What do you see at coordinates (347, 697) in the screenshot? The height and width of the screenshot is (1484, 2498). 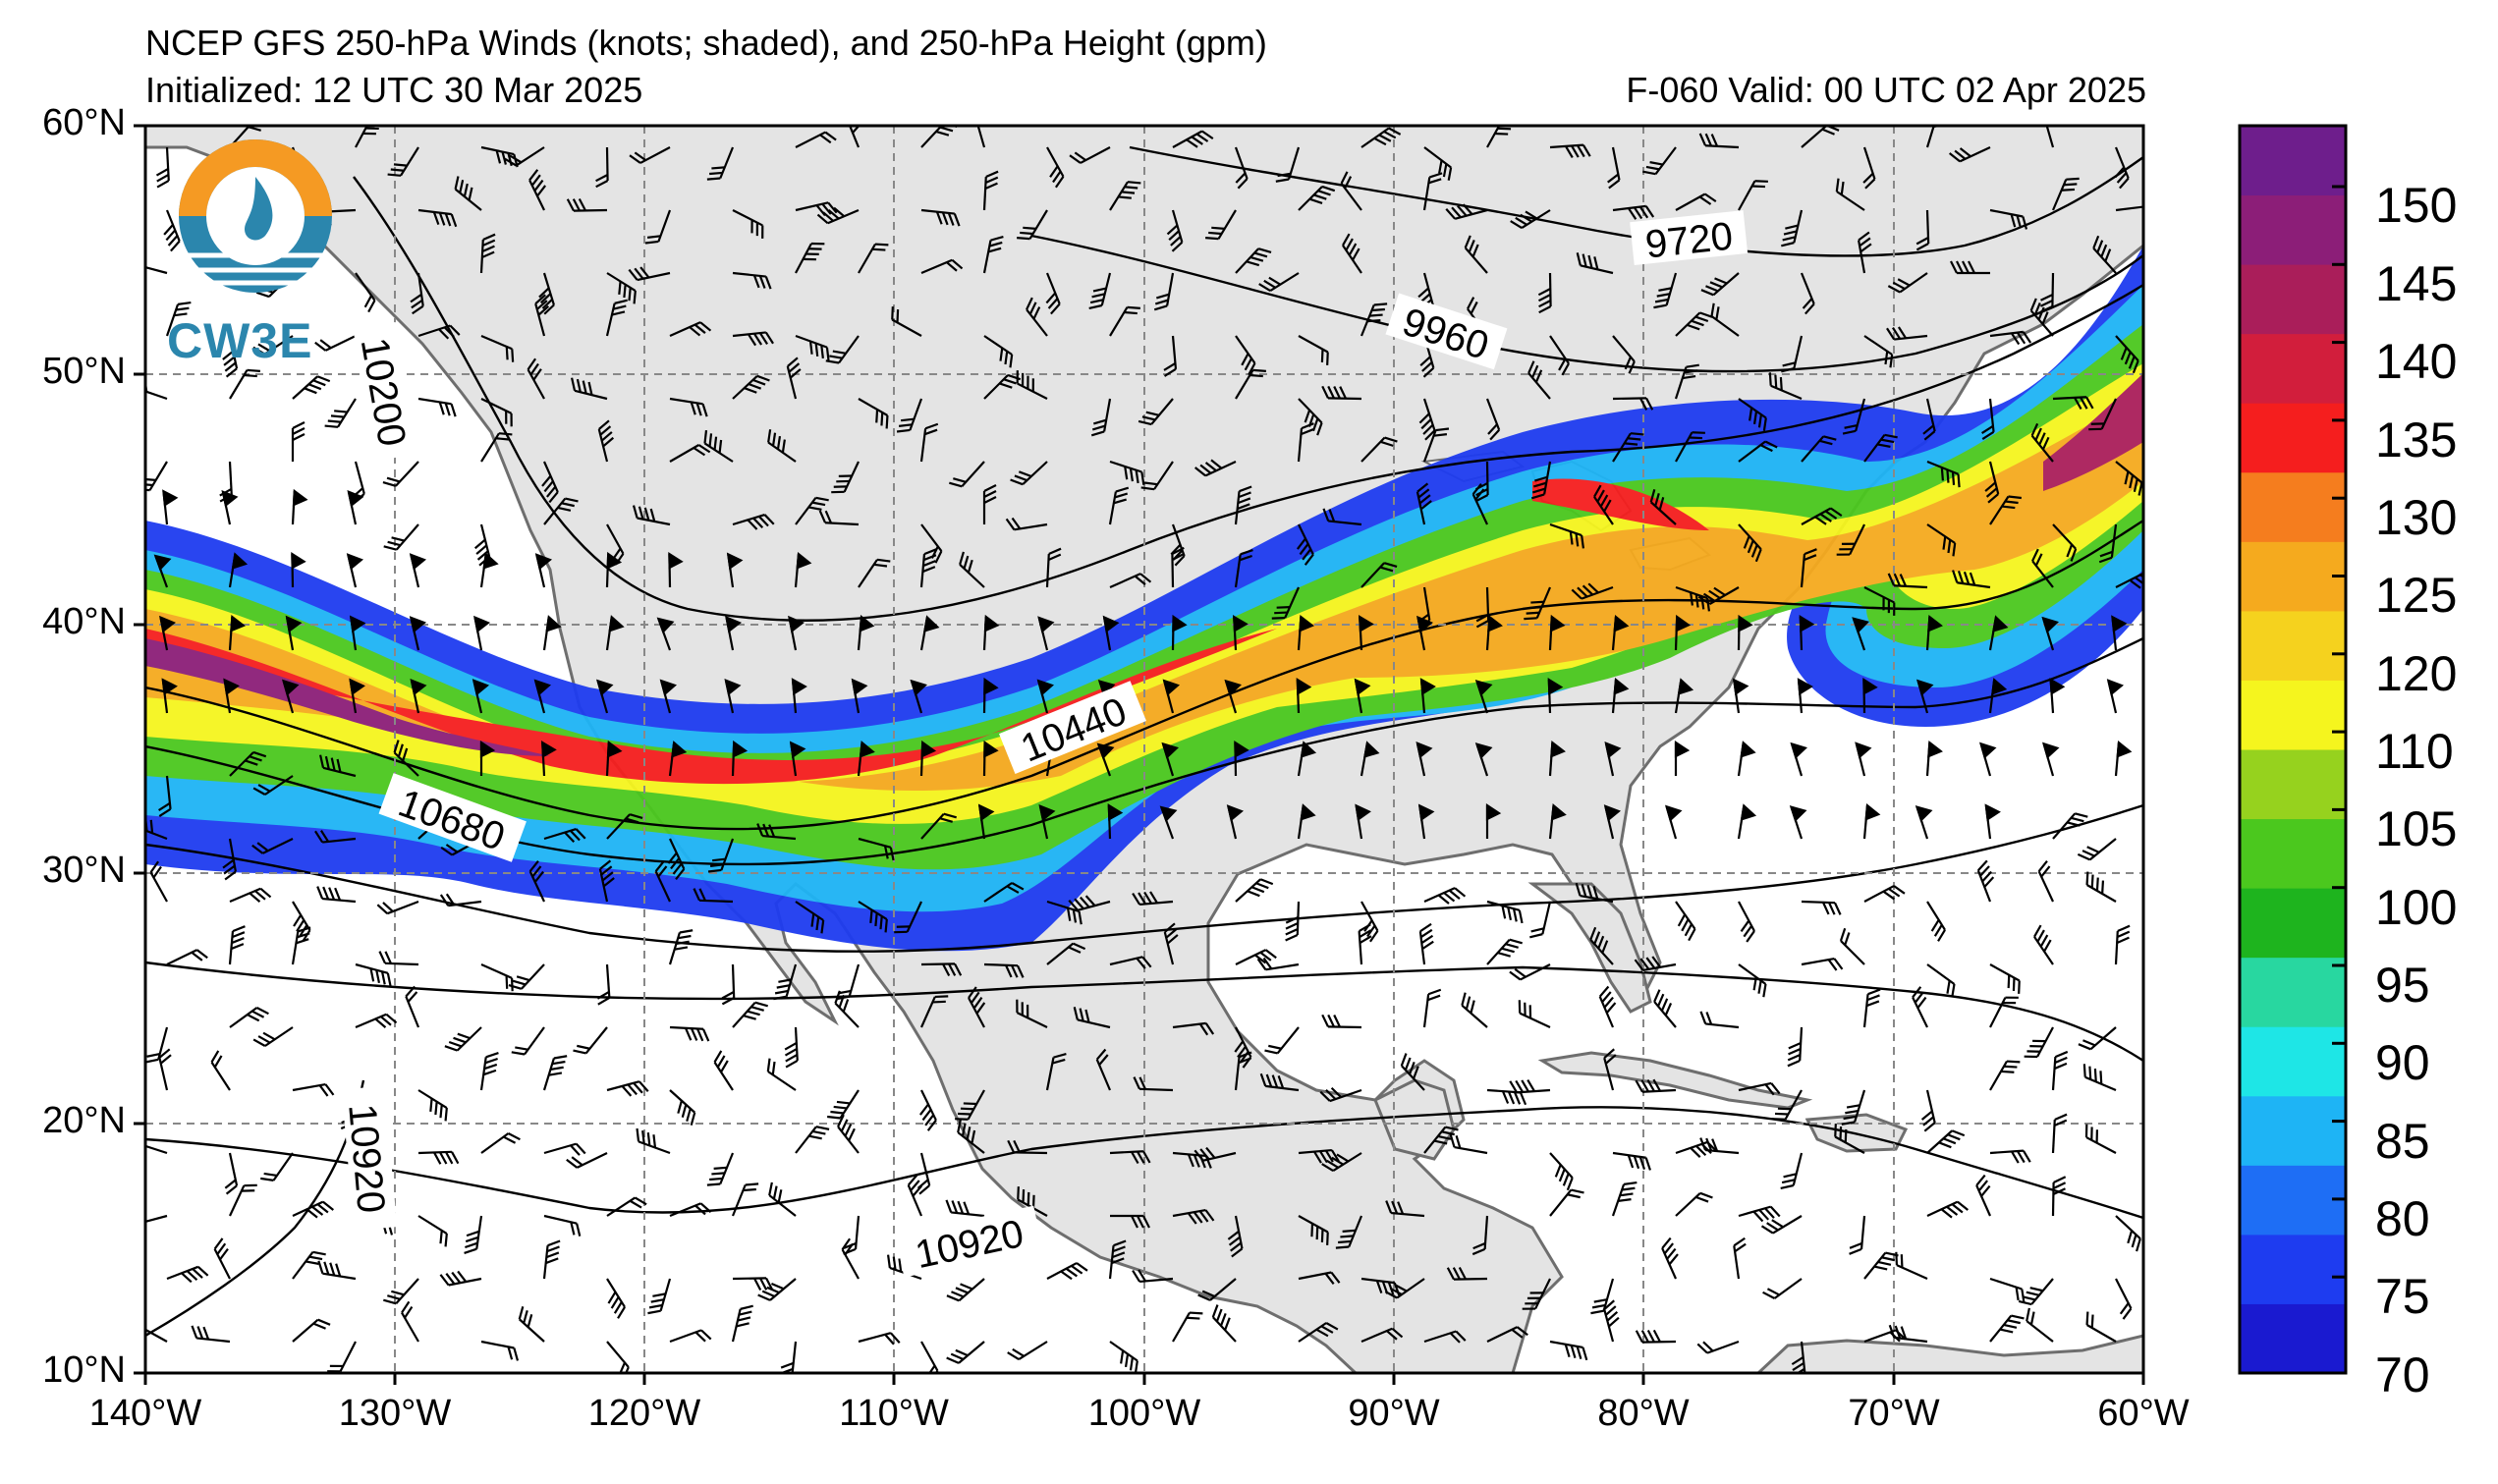 I see `jet-core-150kt` at bounding box center [347, 697].